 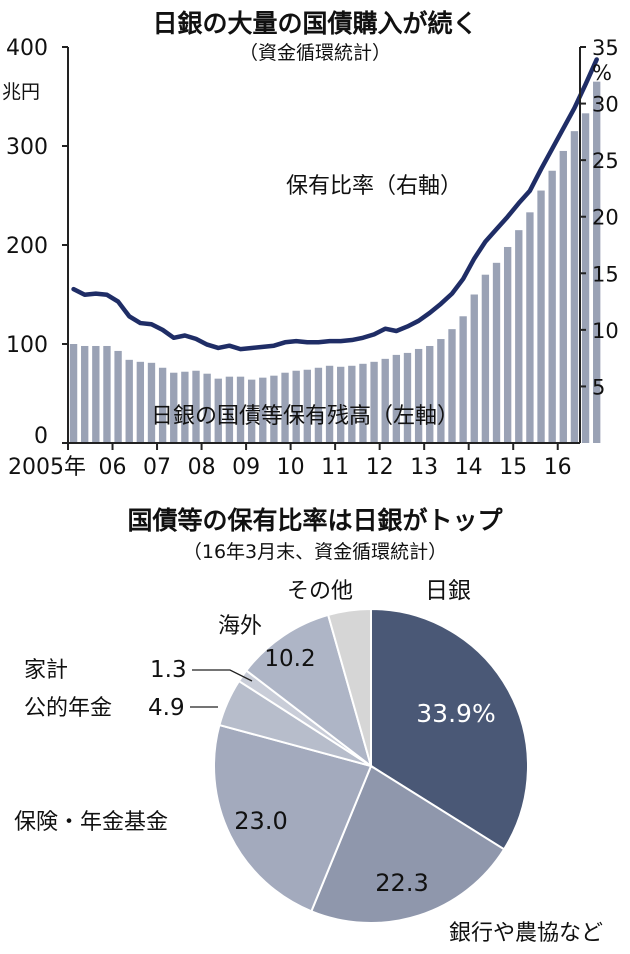 What do you see at coordinates (27, 246) in the screenshot?
I see `left-tick-label: 200` at bounding box center [27, 246].